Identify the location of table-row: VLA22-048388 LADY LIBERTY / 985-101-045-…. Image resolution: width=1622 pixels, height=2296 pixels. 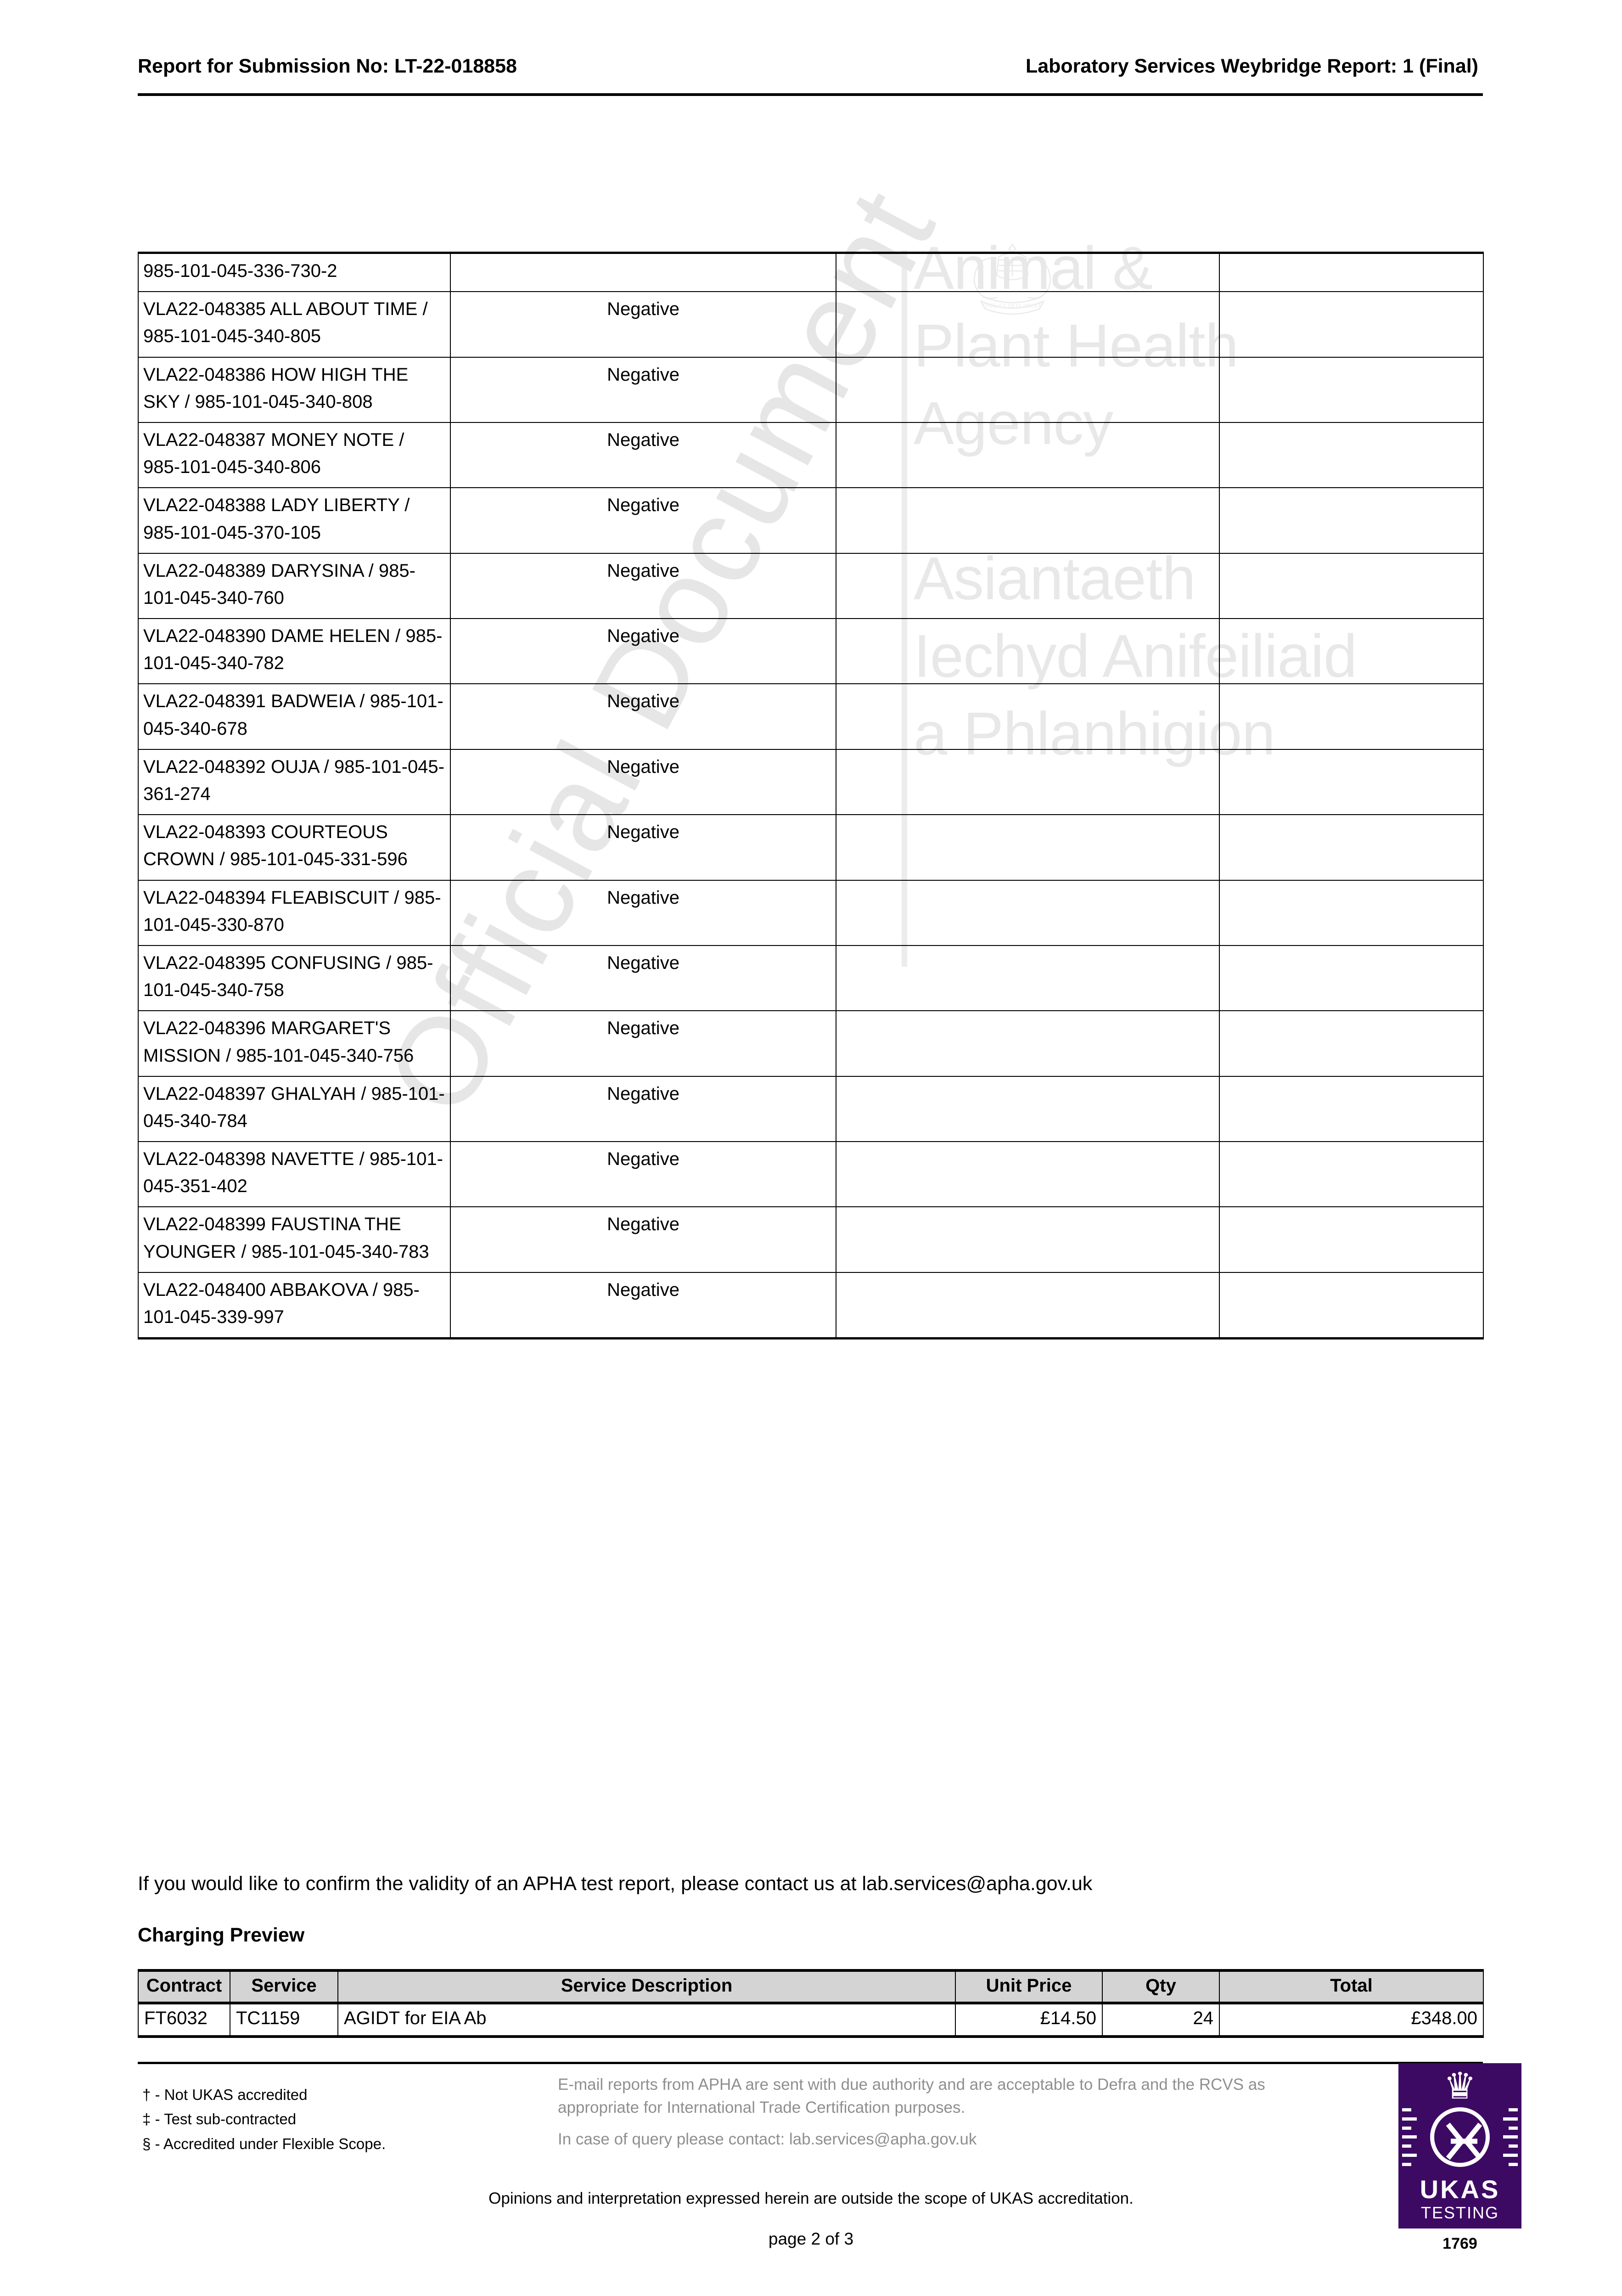
(811, 520).